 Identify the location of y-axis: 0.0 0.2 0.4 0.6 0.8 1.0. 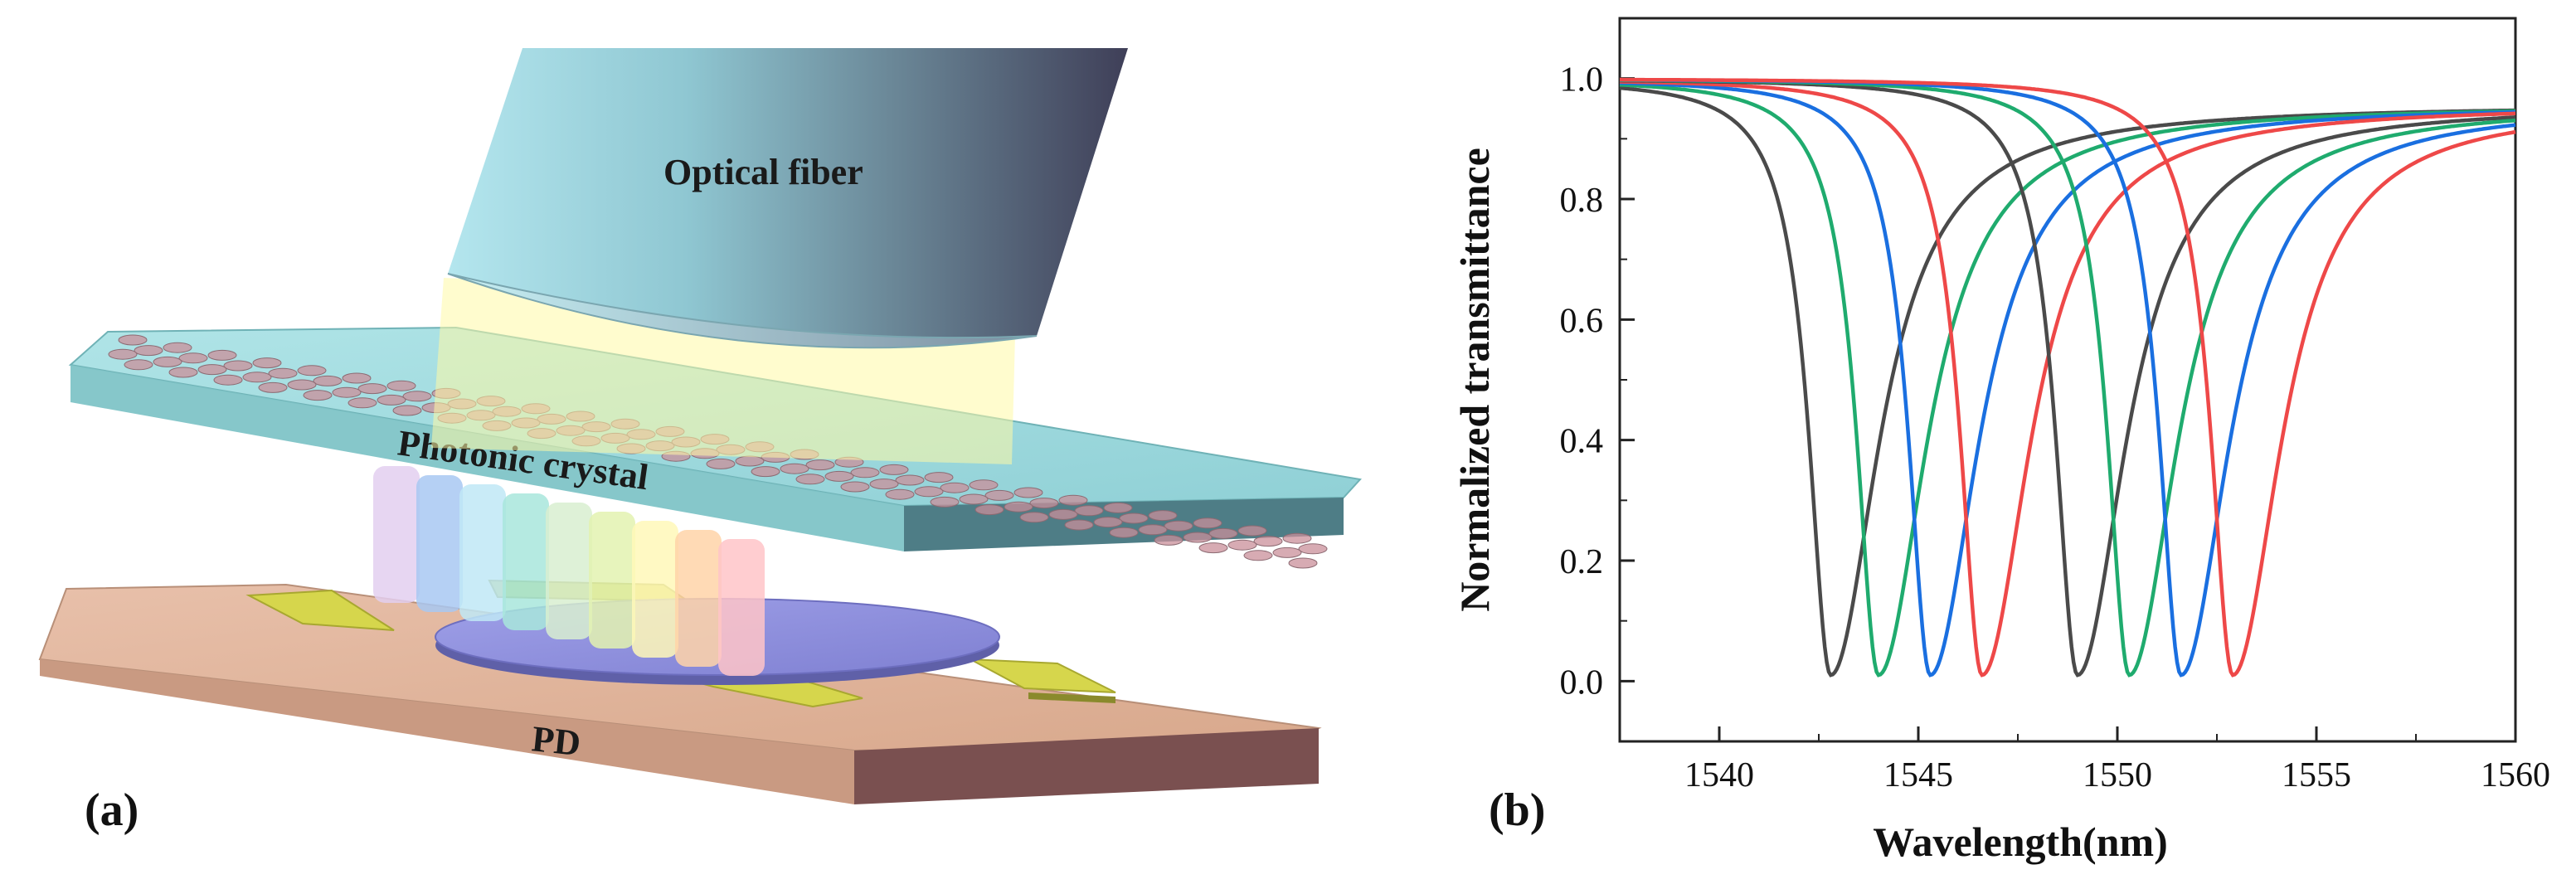
(1598, 379).